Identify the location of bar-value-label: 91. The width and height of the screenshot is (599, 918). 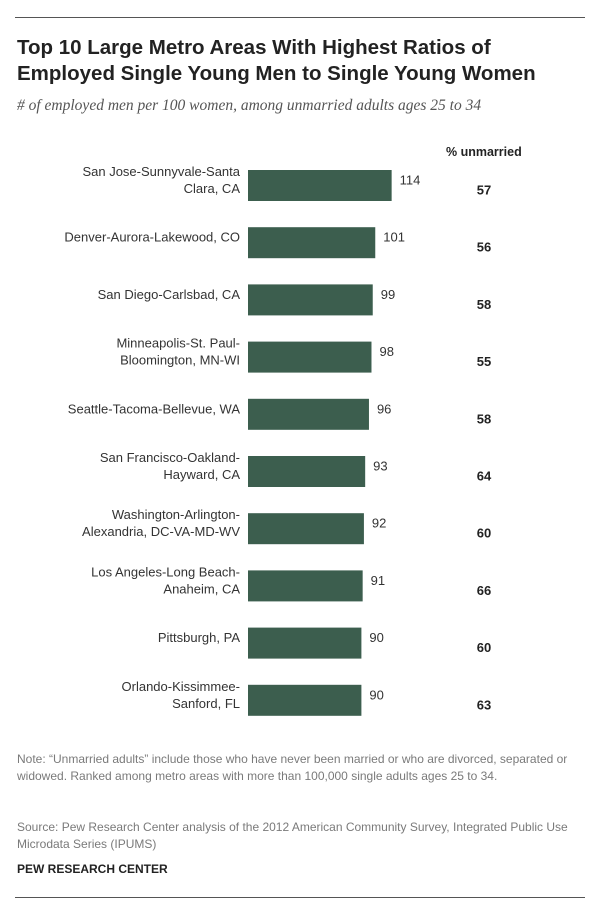
(378, 580).